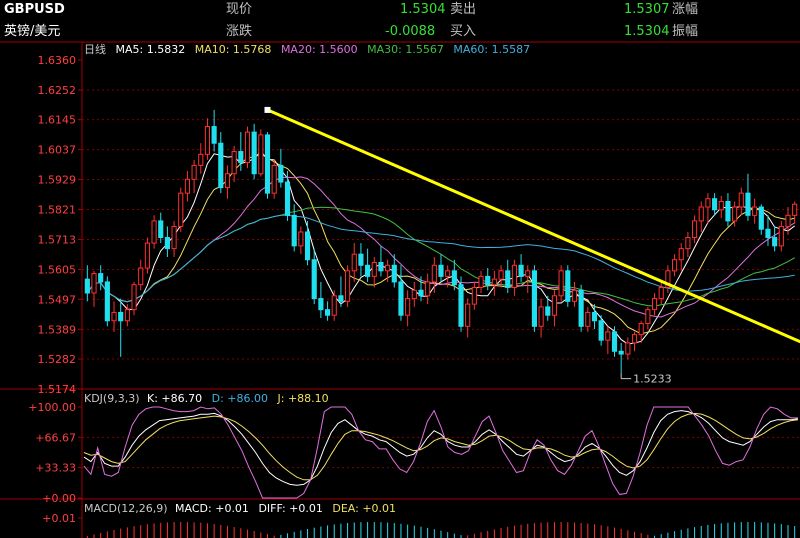 This screenshot has height=538, width=800. What do you see at coordinates (57, 389) in the screenshot?
I see `price-tick-label: 1.5174` at bounding box center [57, 389].